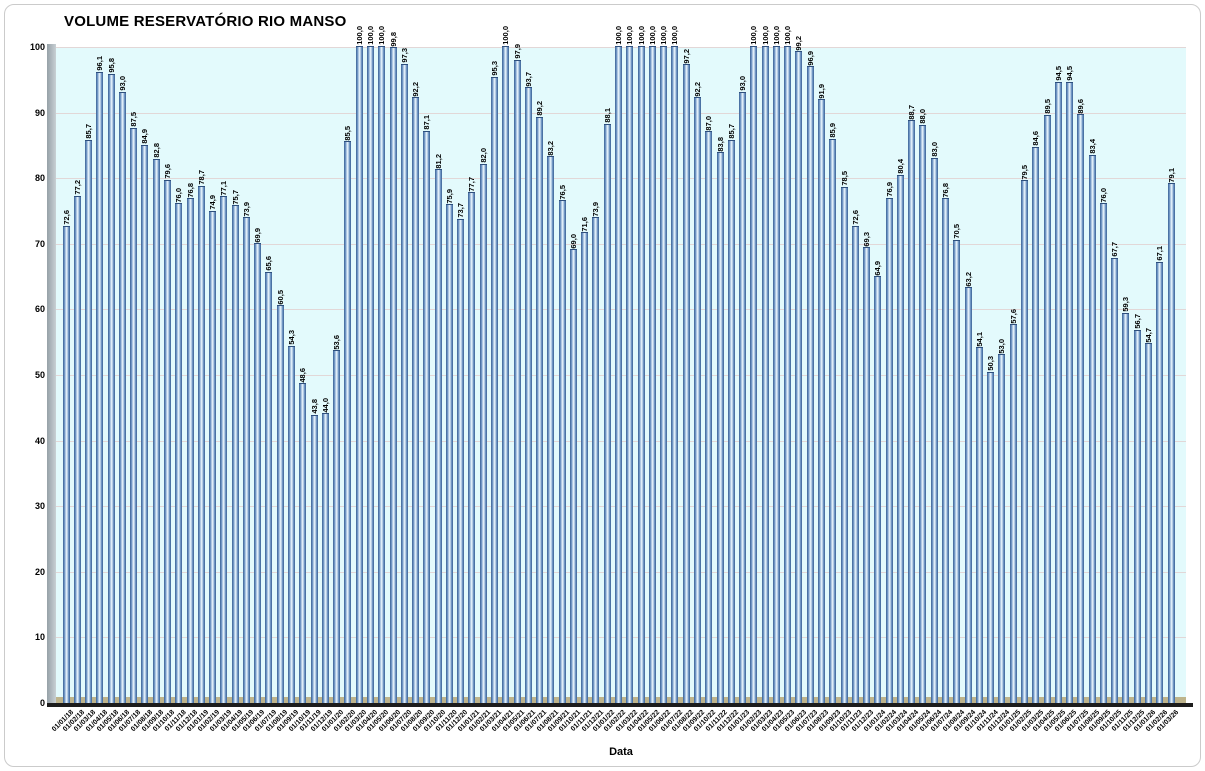 Image resolution: width=1205 pixels, height=771 pixels. I want to click on bar-value-label: 44,0, so click(325, 405).